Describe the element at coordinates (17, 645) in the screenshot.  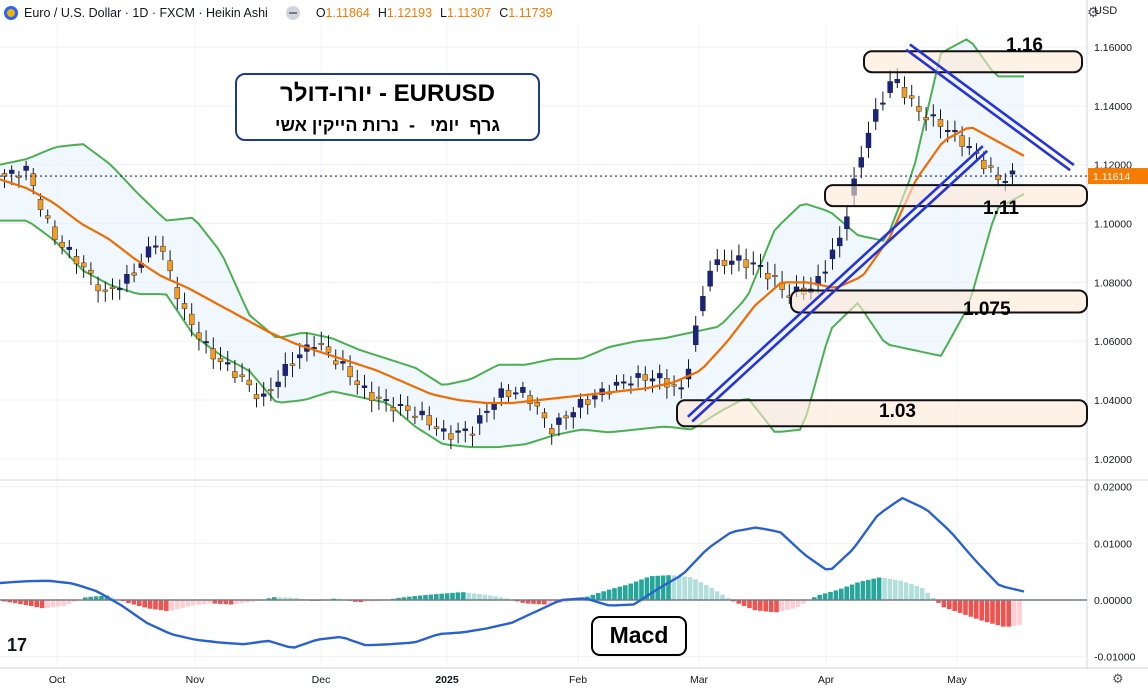
I see `tradingview-logo: 17` at that location.